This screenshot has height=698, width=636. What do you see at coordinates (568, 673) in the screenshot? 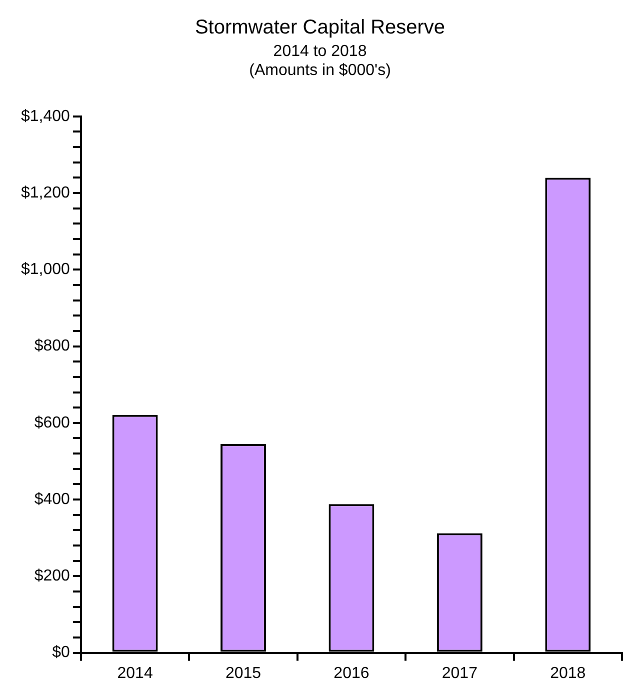
I see `x-tick-label: 2018` at bounding box center [568, 673].